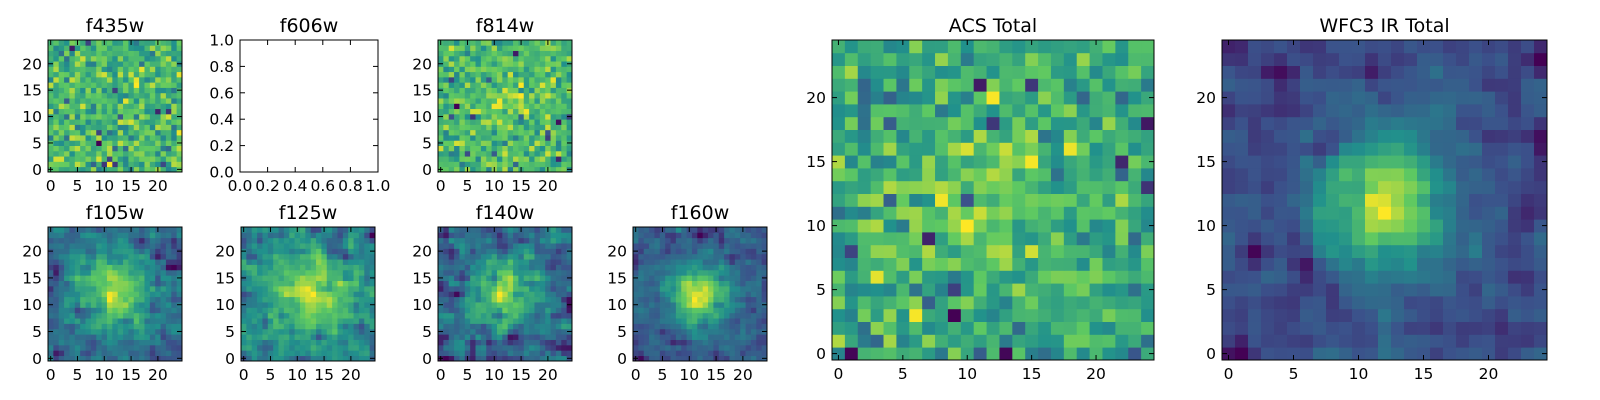 Image resolution: width=1600 pixels, height=400 pixels. What do you see at coordinates (548, 375) in the screenshot?
I see `x-tick-label: 20` at bounding box center [548, 375].